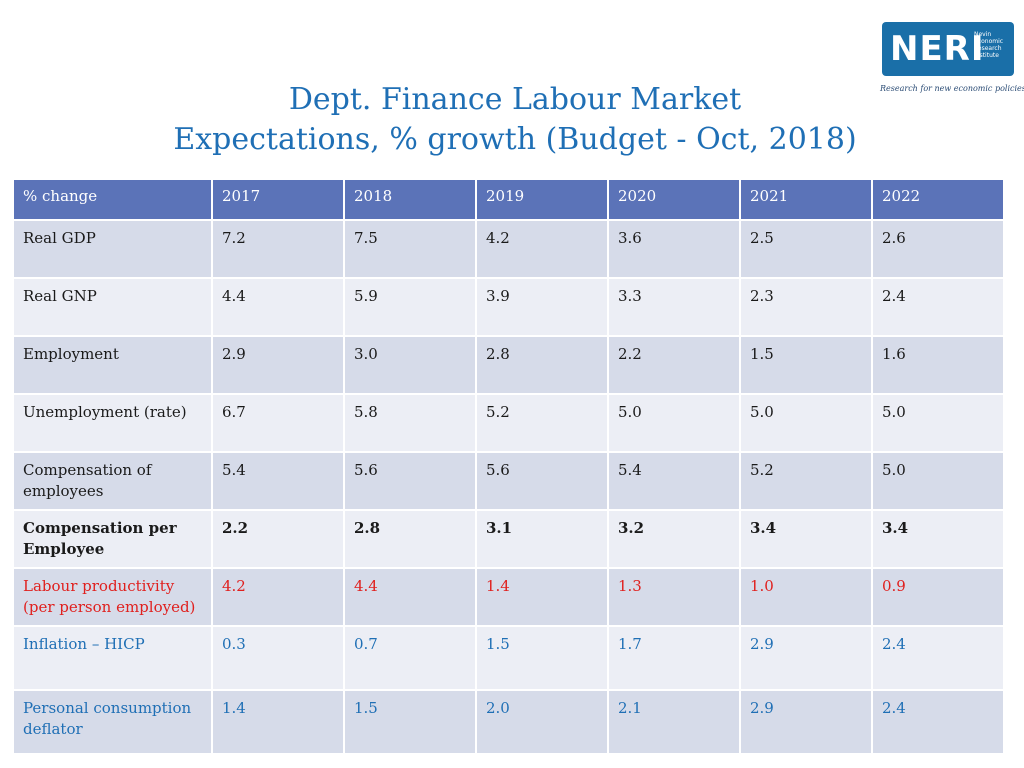 The height and width of the screenshot is (768, 1024). I want to click on title-line-1: Dept. Finance Labour Market, so click(515, 99).